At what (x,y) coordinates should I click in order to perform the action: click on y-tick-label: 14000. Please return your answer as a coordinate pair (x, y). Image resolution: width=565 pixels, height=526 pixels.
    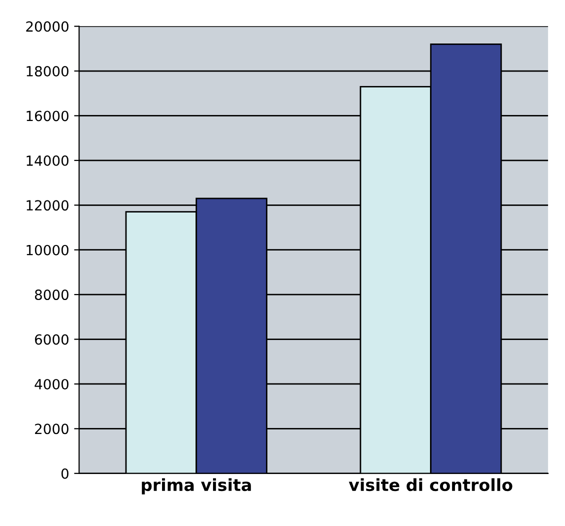
    Looking at the image, I should click on (47, 160).